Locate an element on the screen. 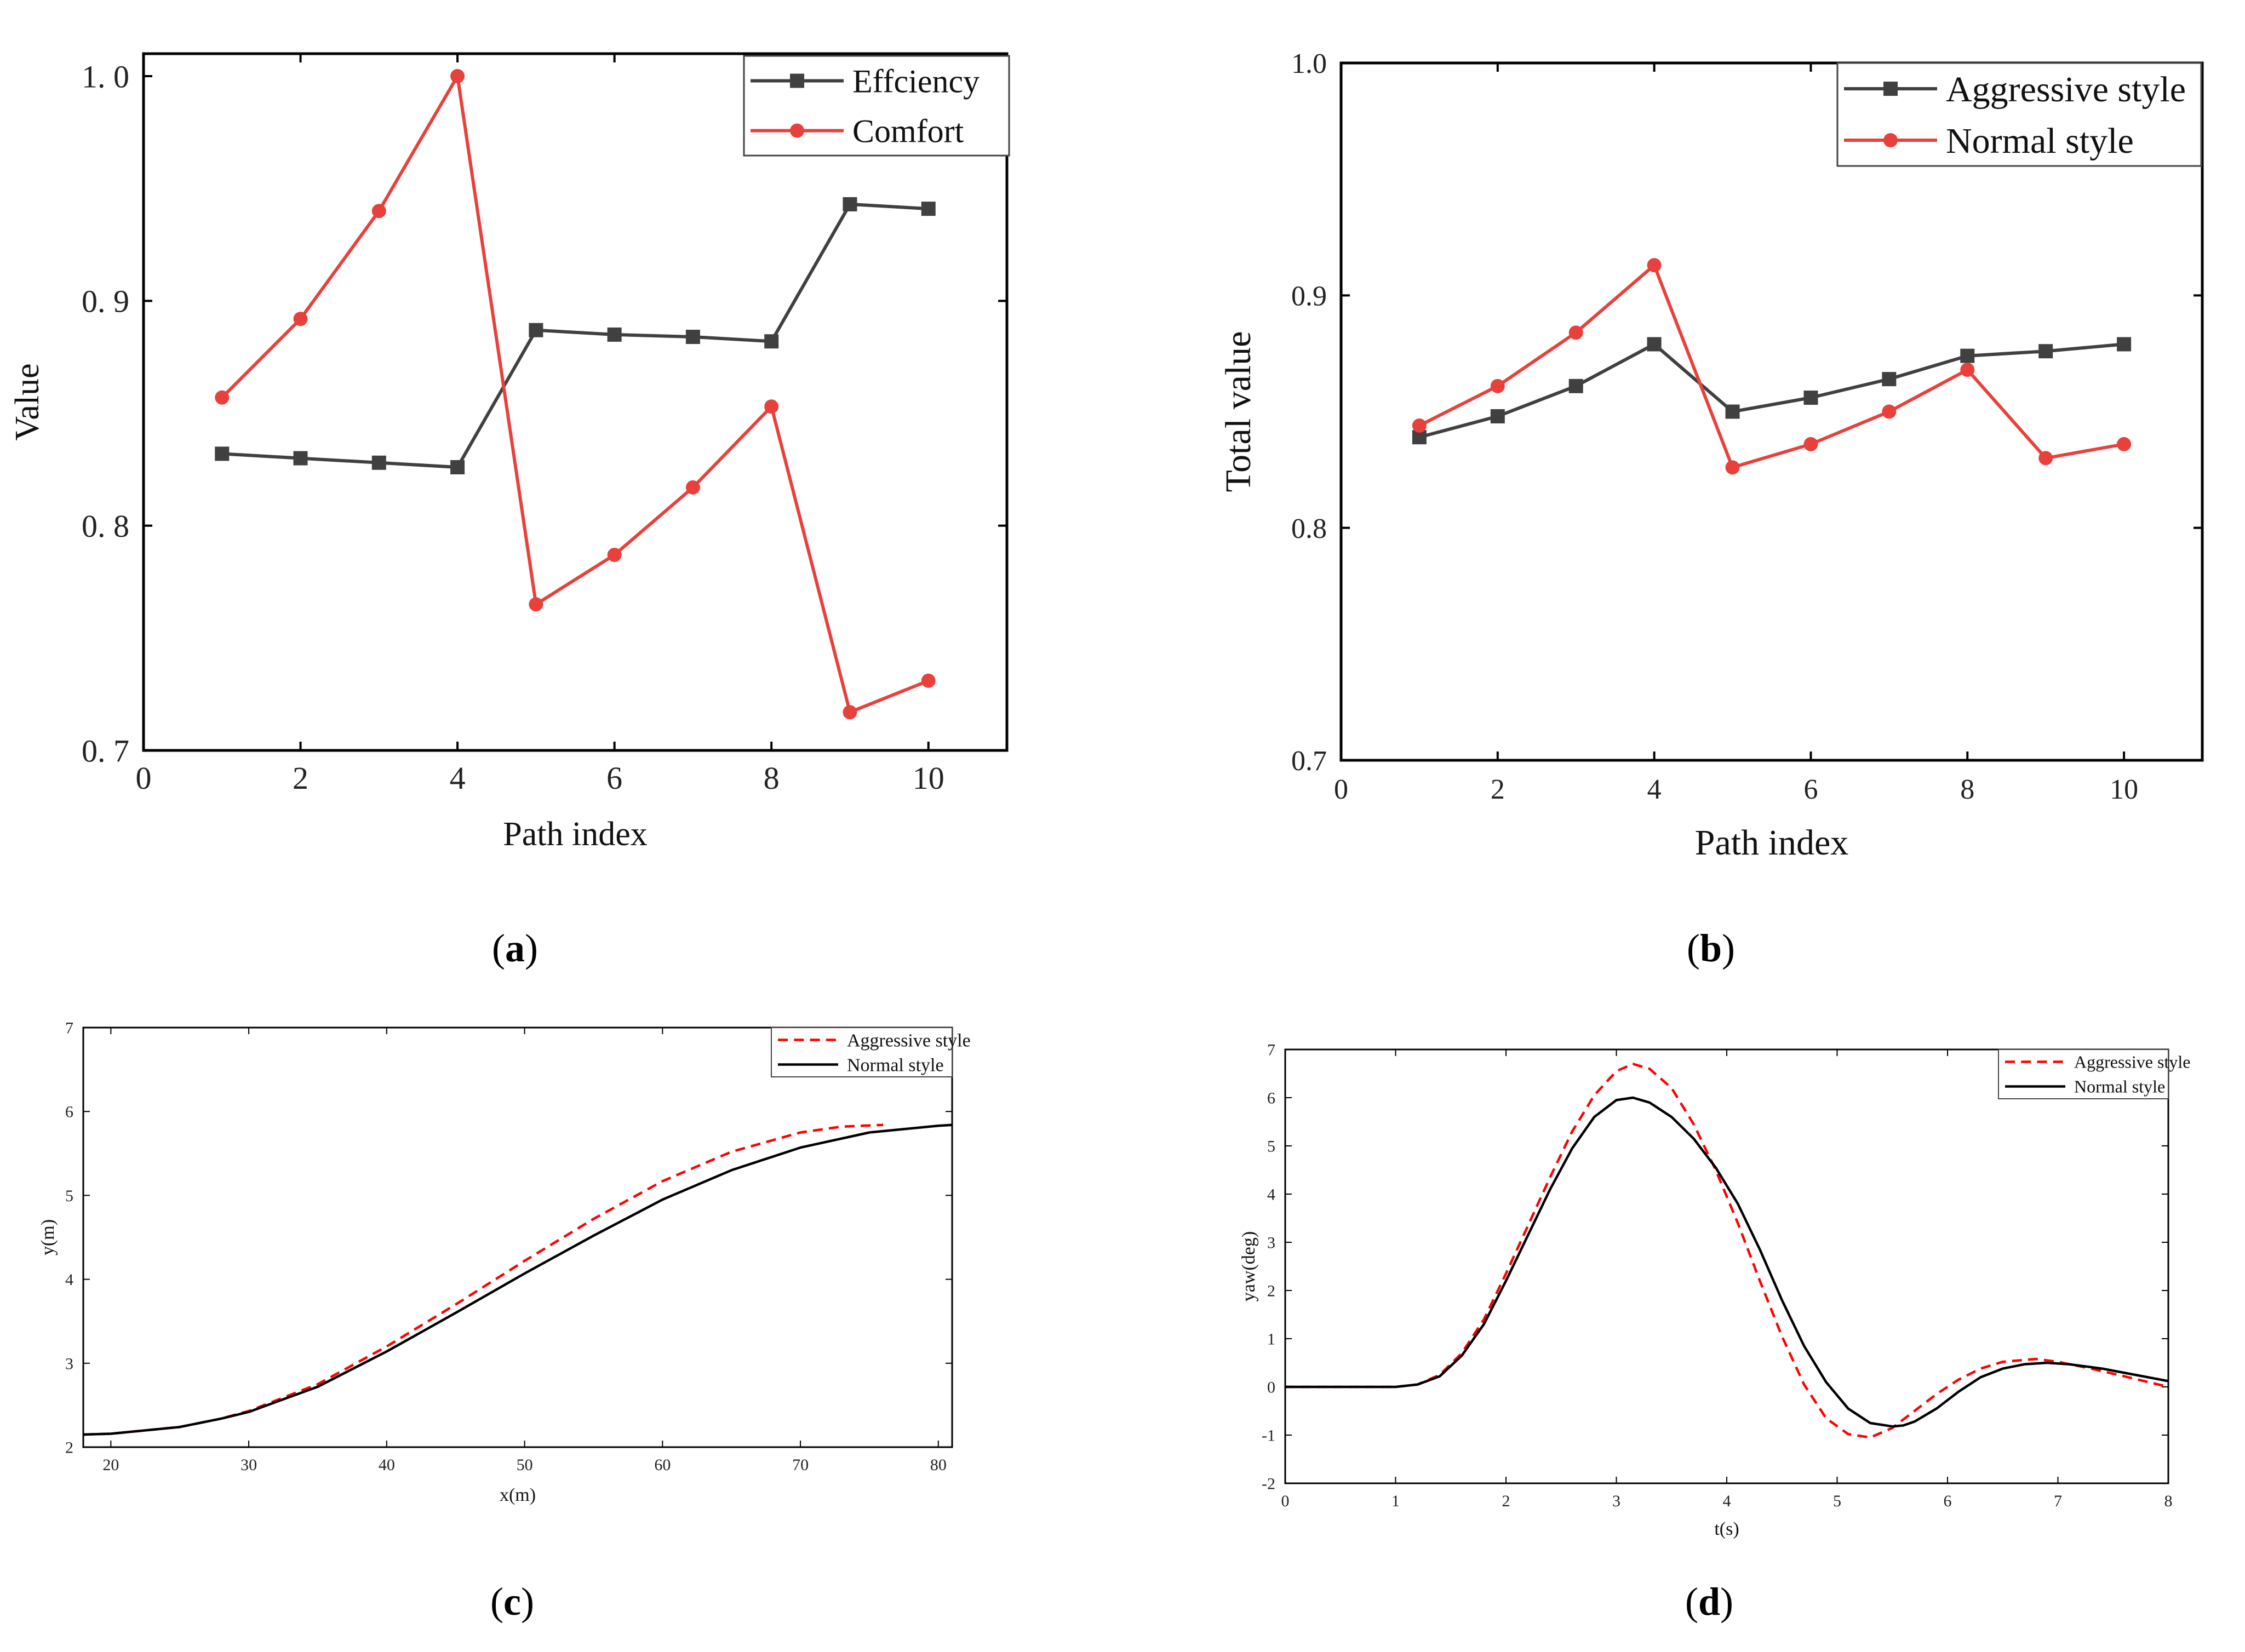  y-tick-label: 1. 0 is located at coordinates (105, 76).